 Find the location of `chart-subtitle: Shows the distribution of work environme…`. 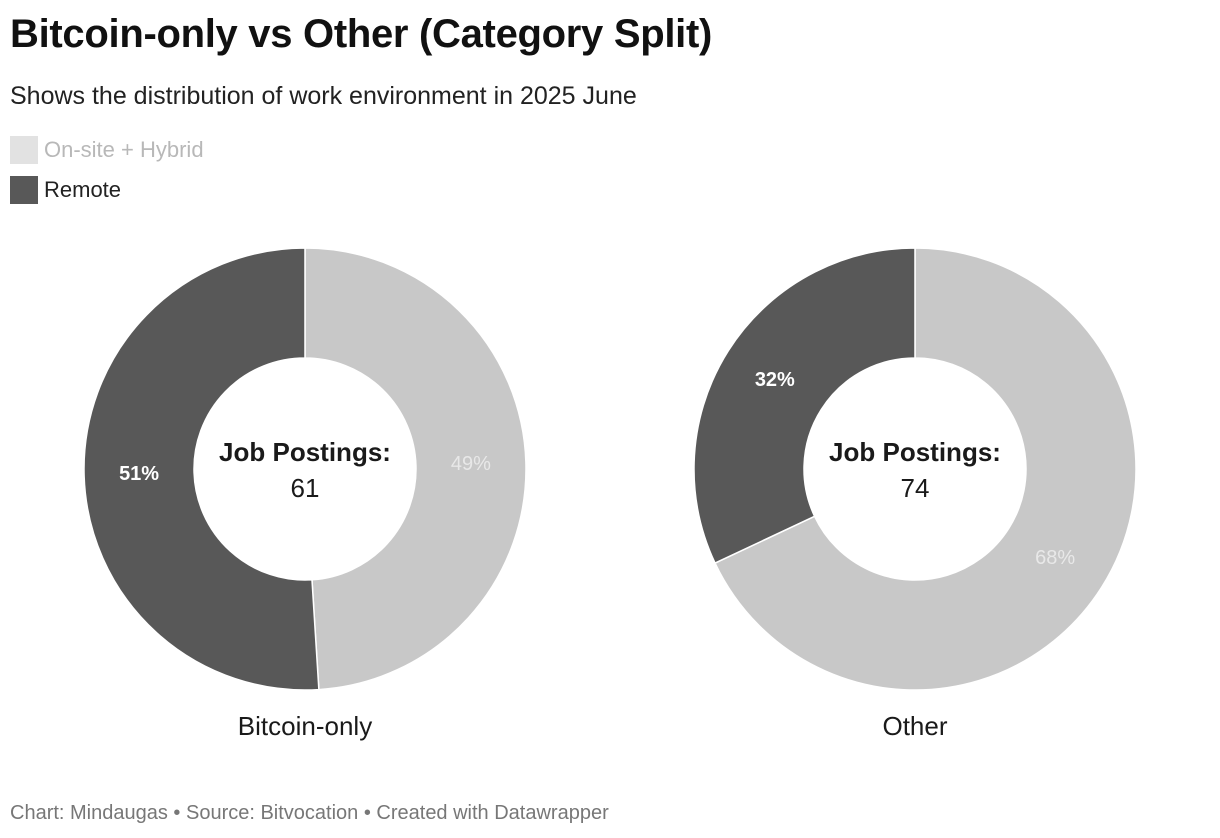

chart-subtitle: Shows the distribution of work environme… is located at coordinates (323, 96).